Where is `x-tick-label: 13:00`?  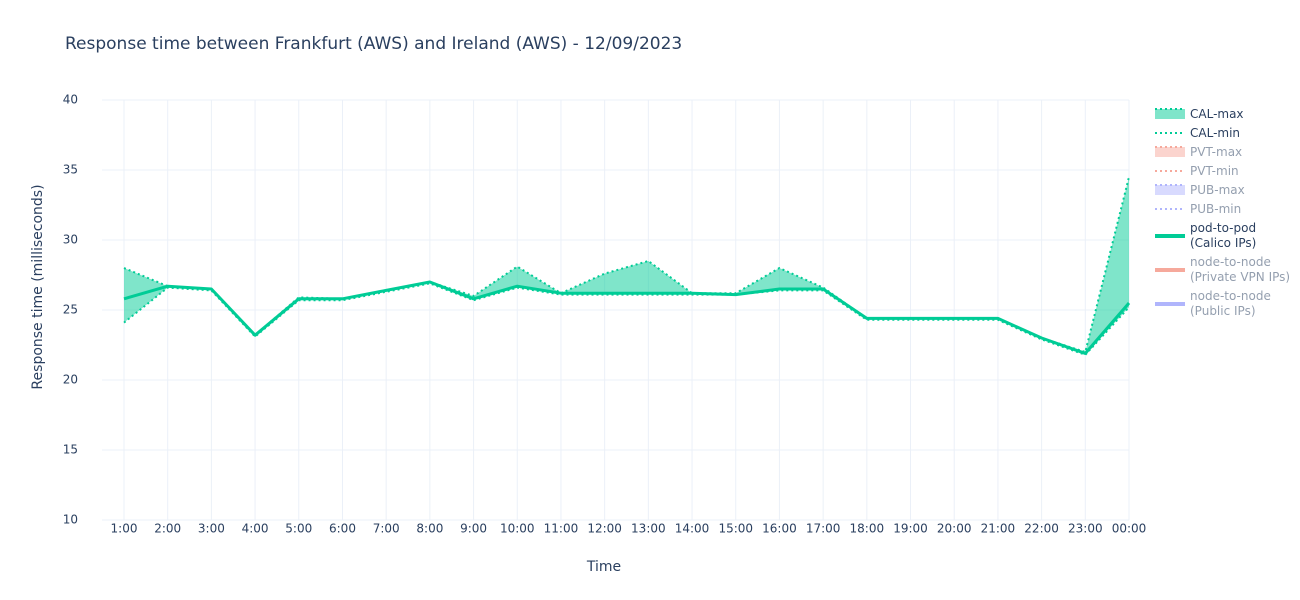
x-tick-label: 13:00 is located at coordinates (648, 529).